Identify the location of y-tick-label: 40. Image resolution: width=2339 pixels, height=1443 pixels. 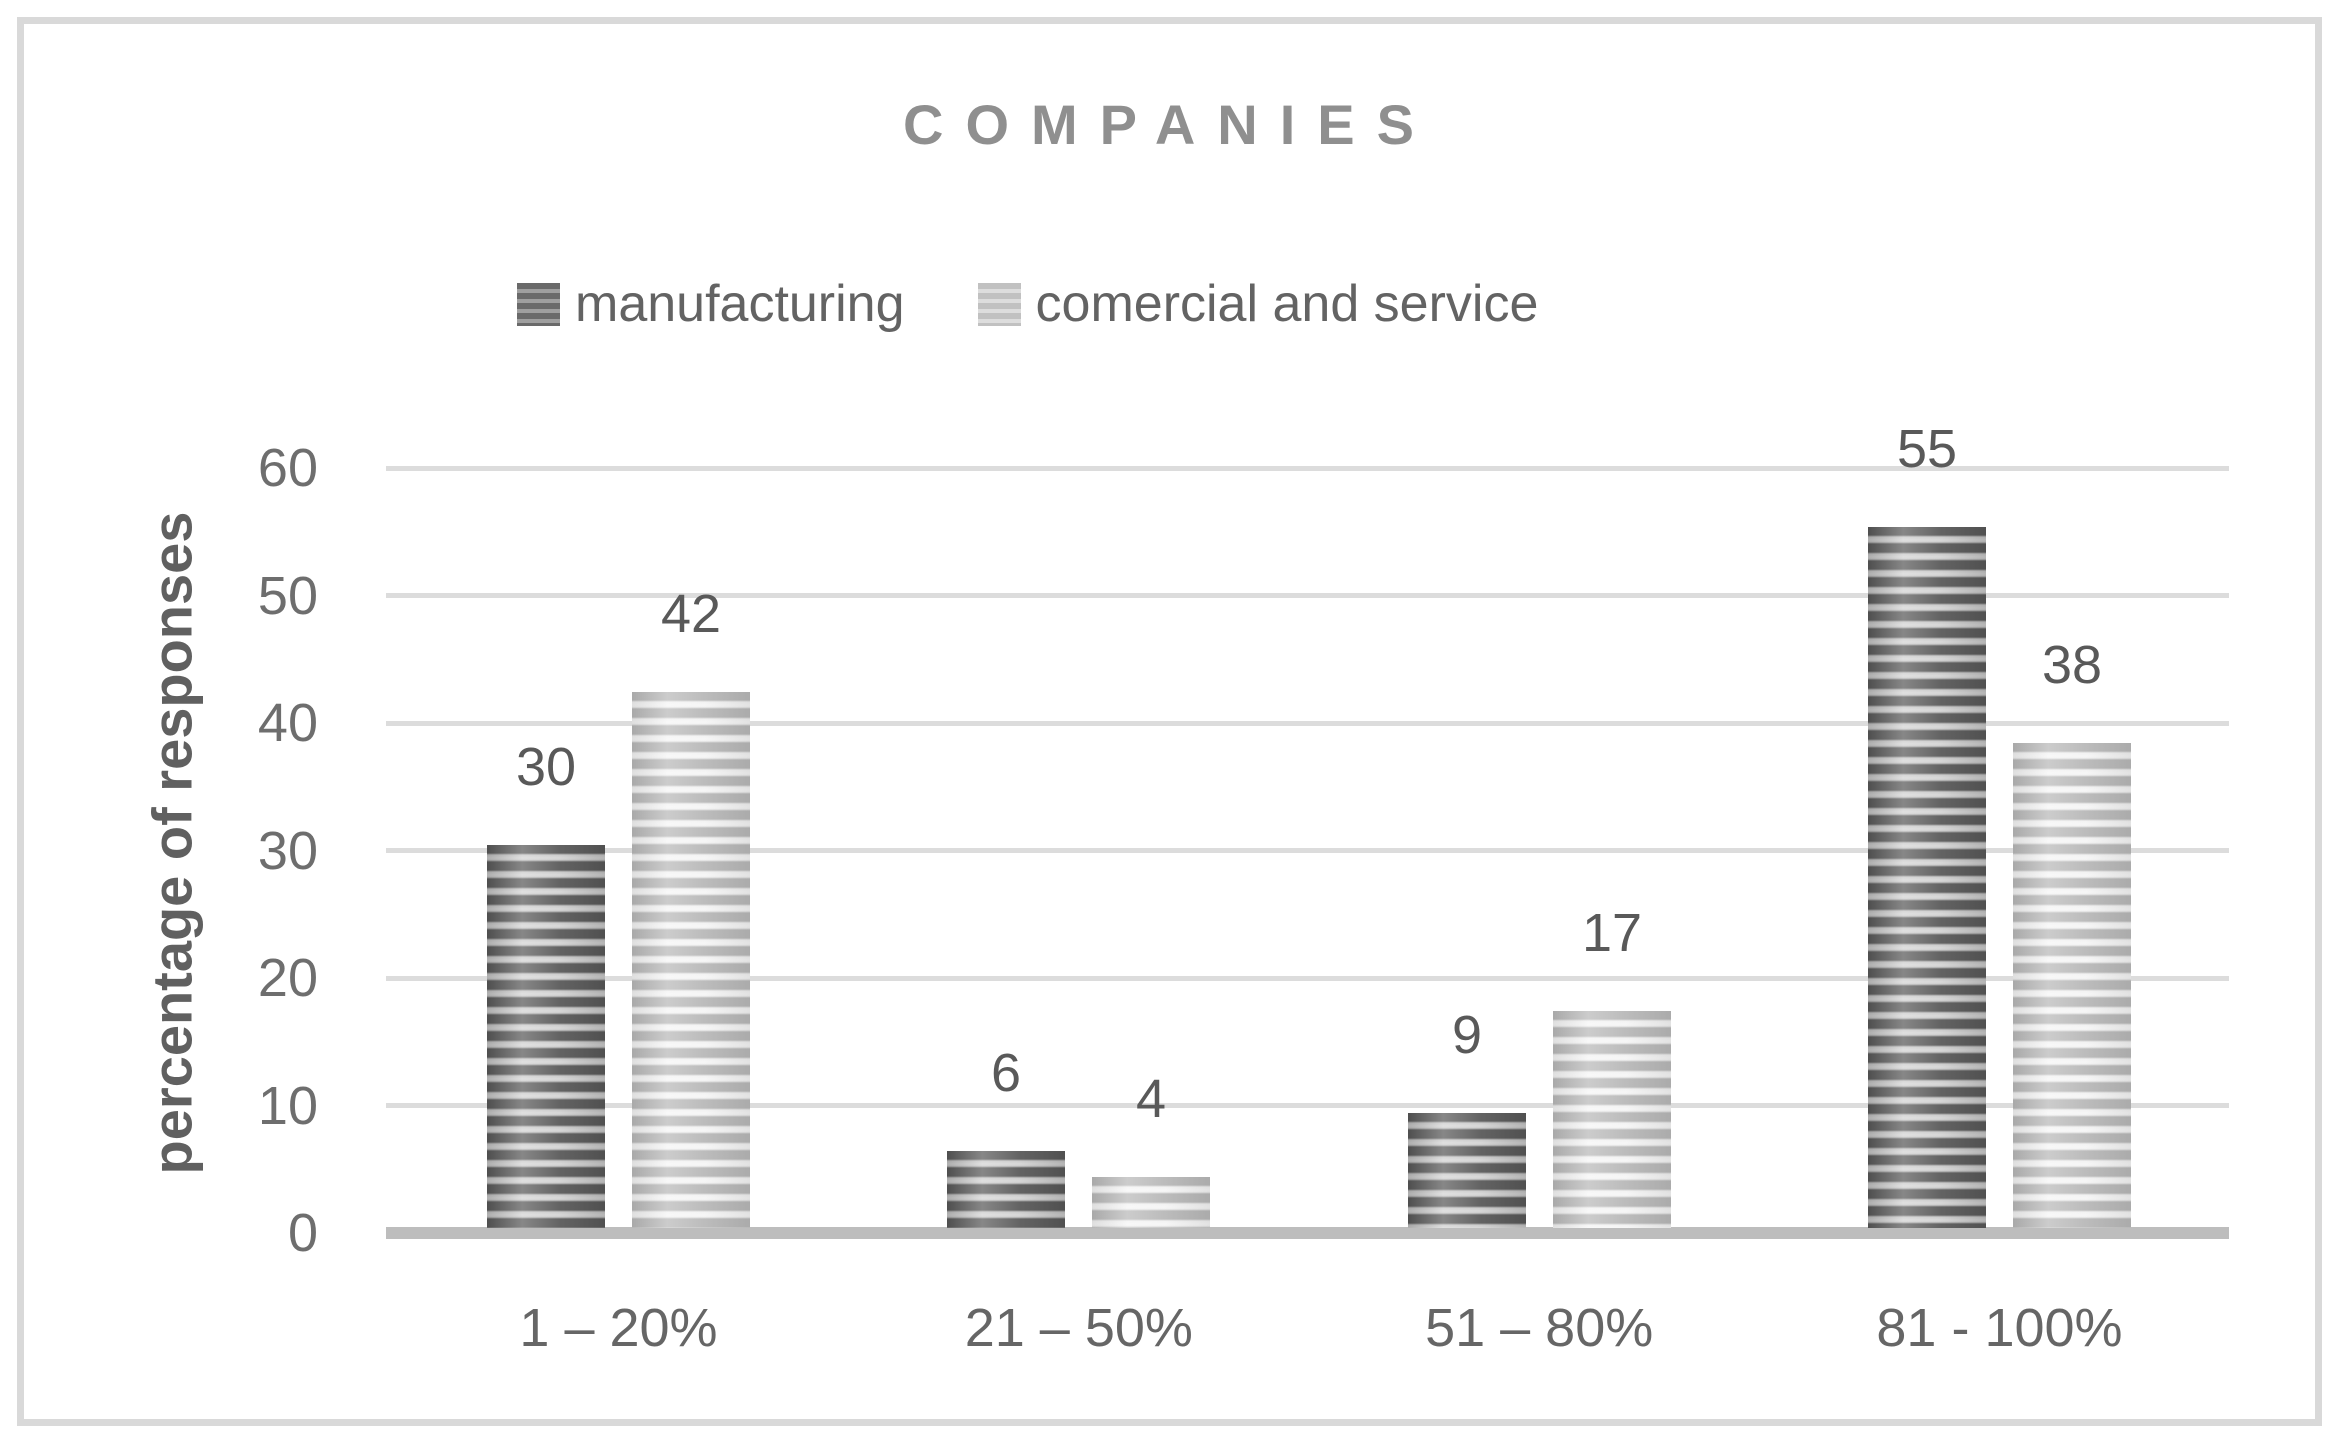
(287, 723).